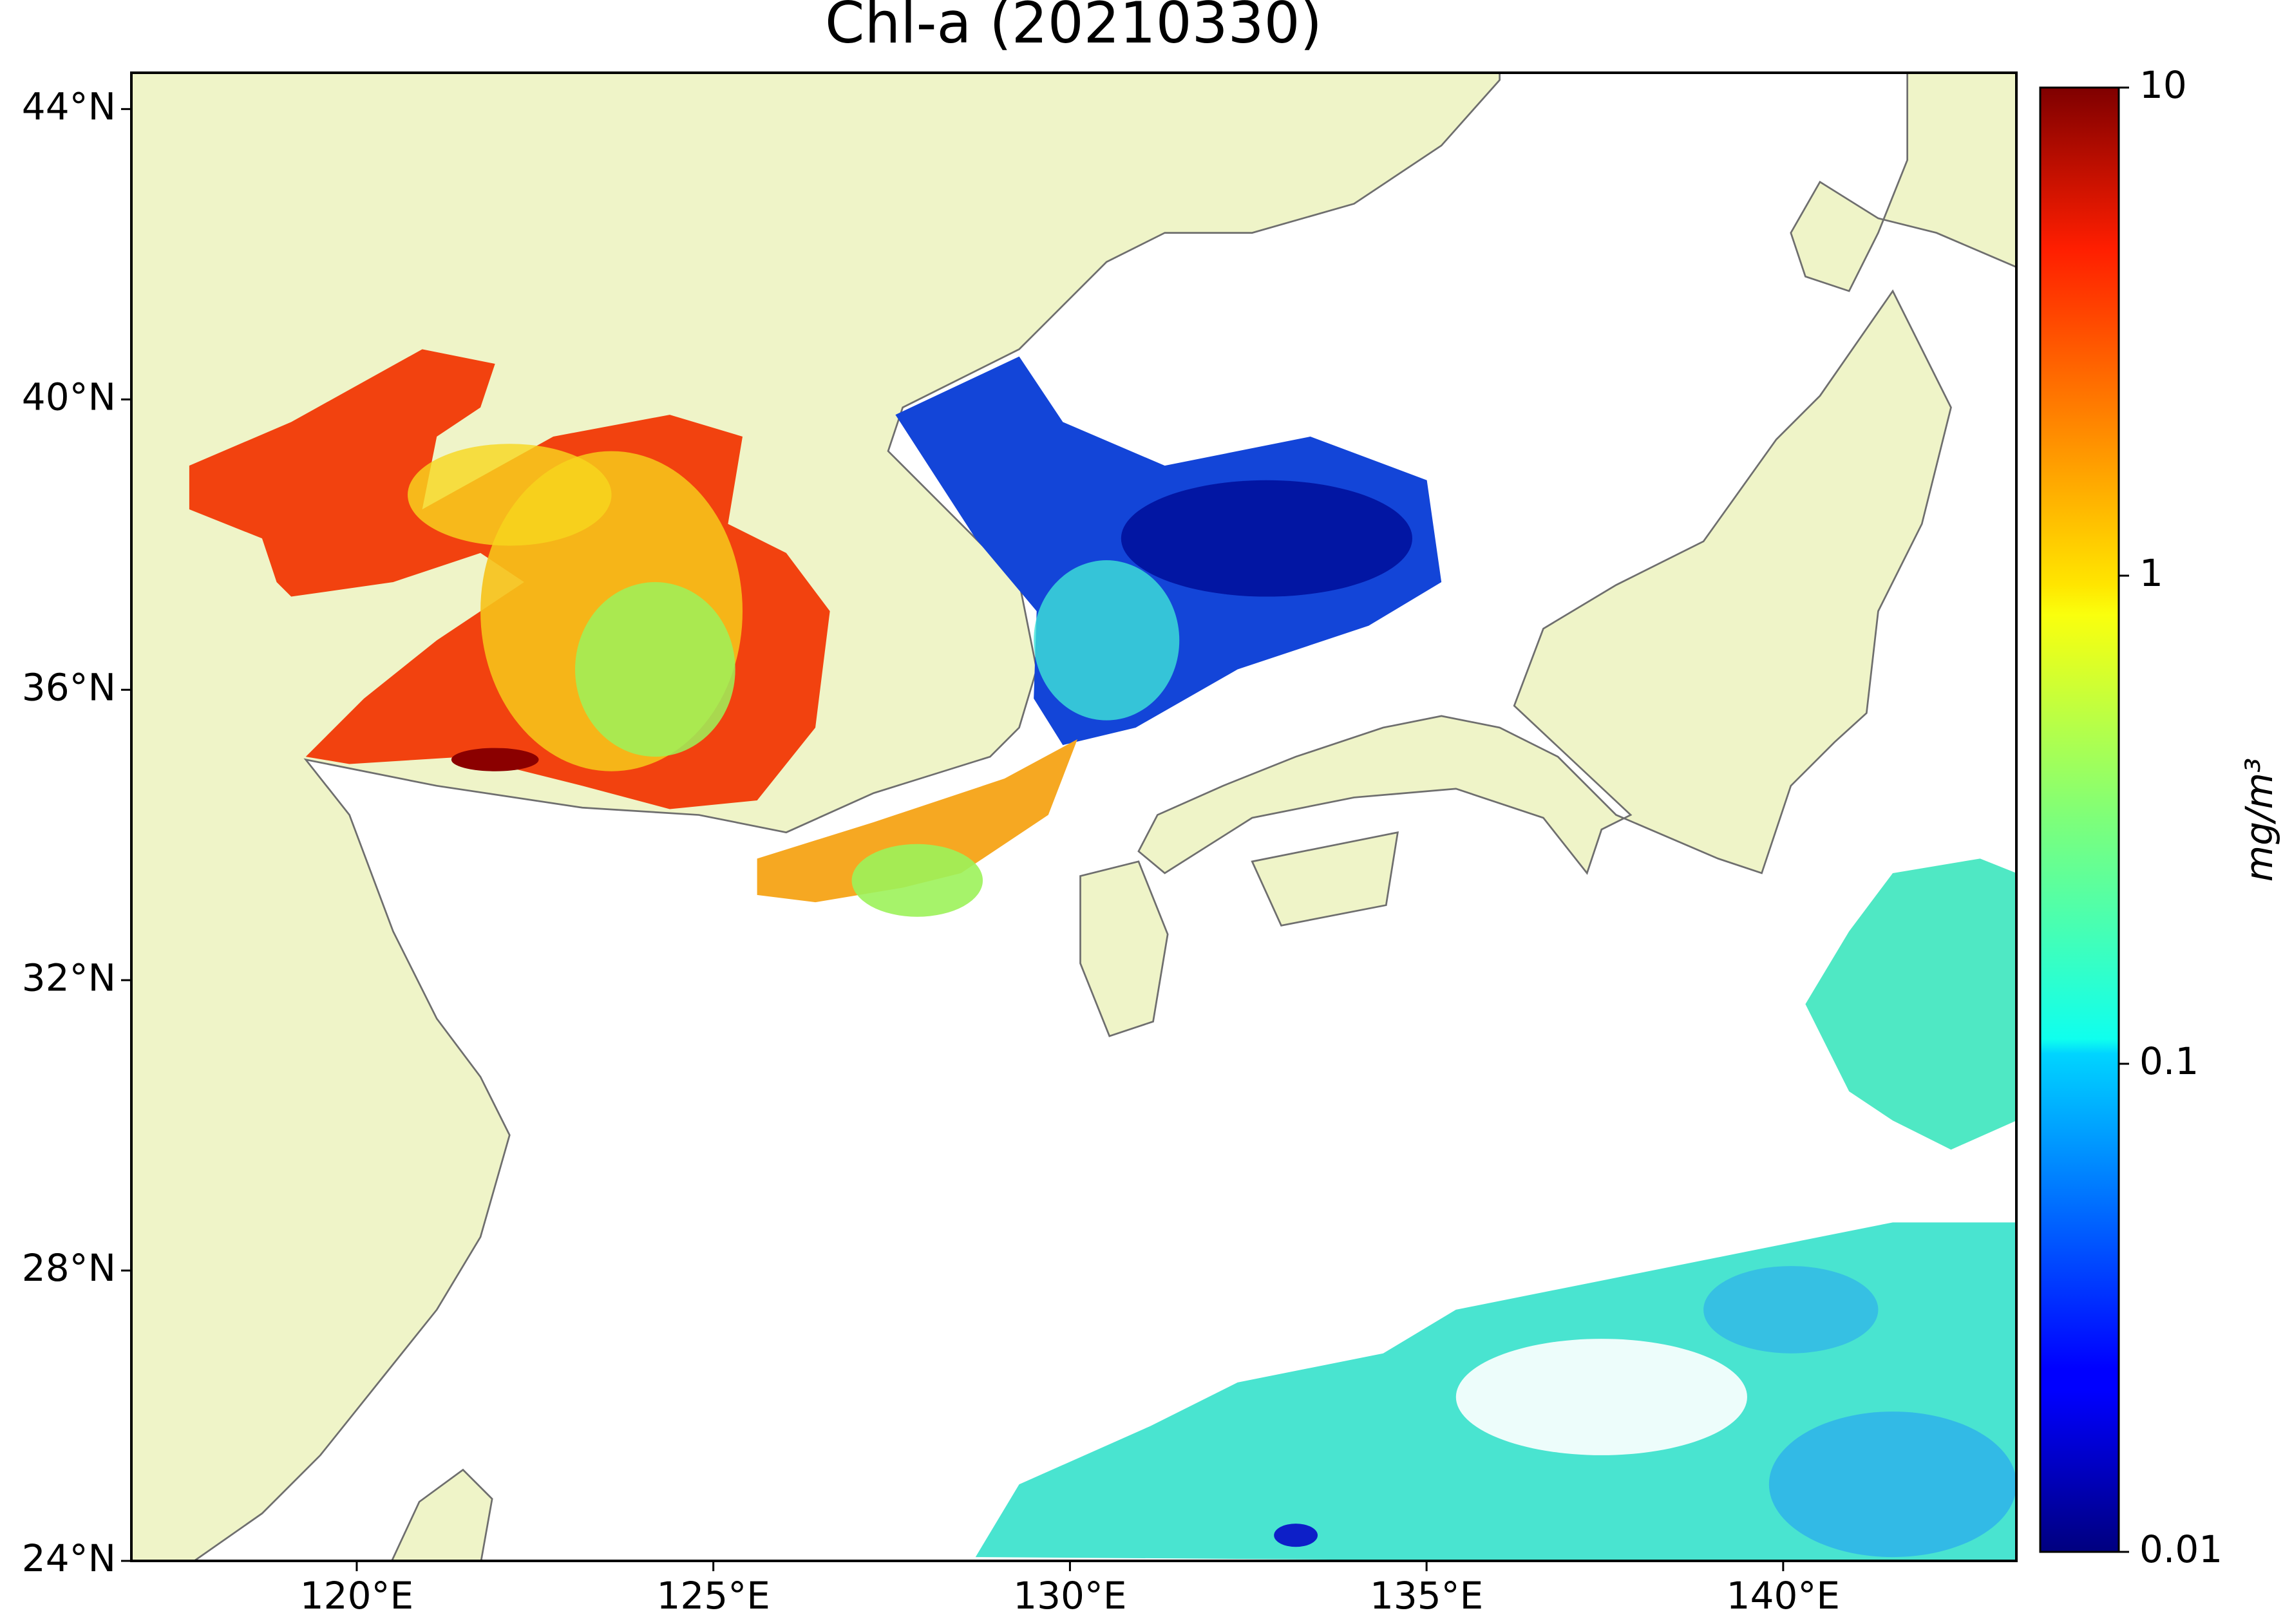 This screenshot has width=2283, height=1624. What do you see at coordinates (1073, 28) in the screenshot?
I see `chart-title: Chl-a (20210330)` at bounding box center [1073, 28].